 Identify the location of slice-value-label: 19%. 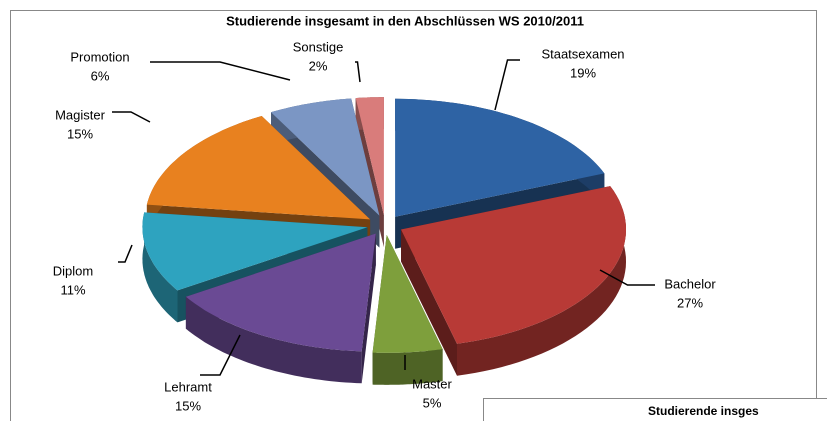
(583, 72).